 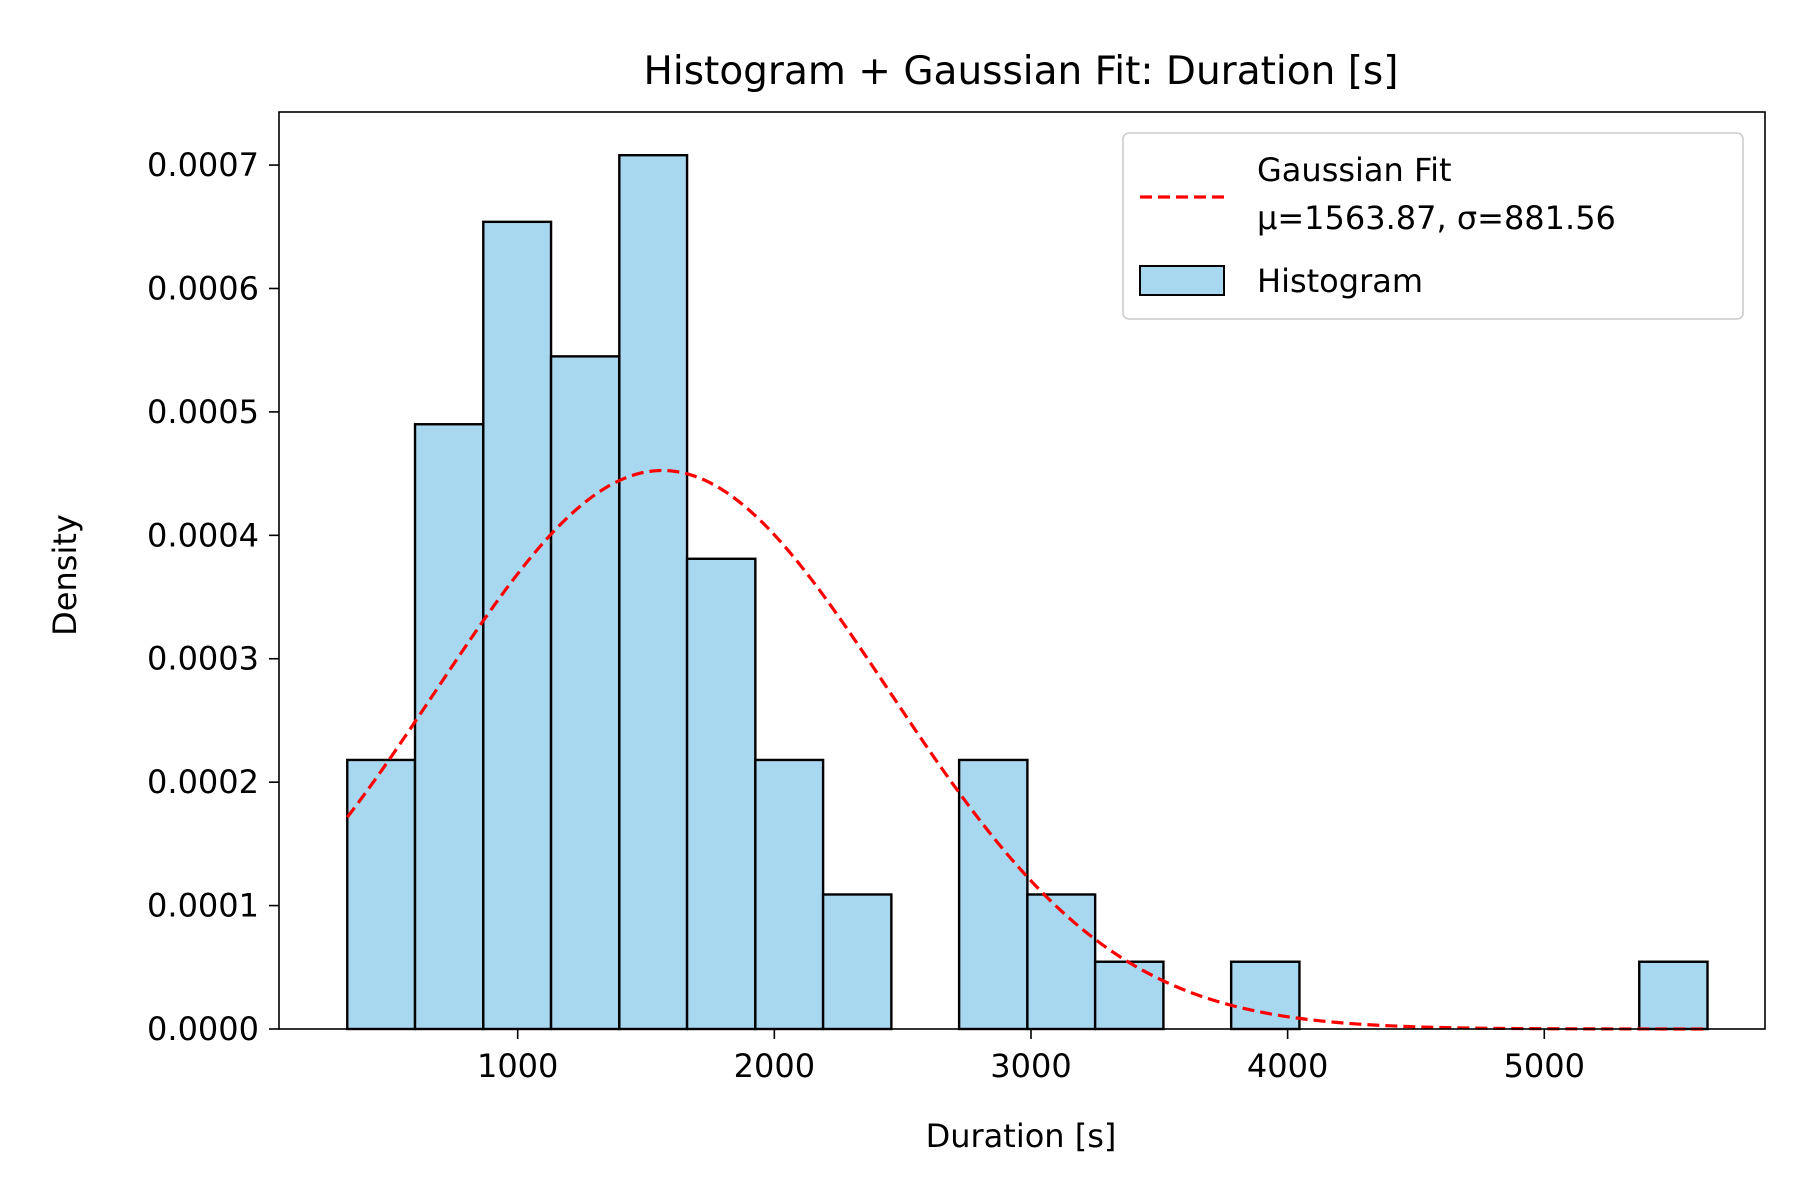 I want to click on legend-histogram-swatch, so click(x=1182, y=280).